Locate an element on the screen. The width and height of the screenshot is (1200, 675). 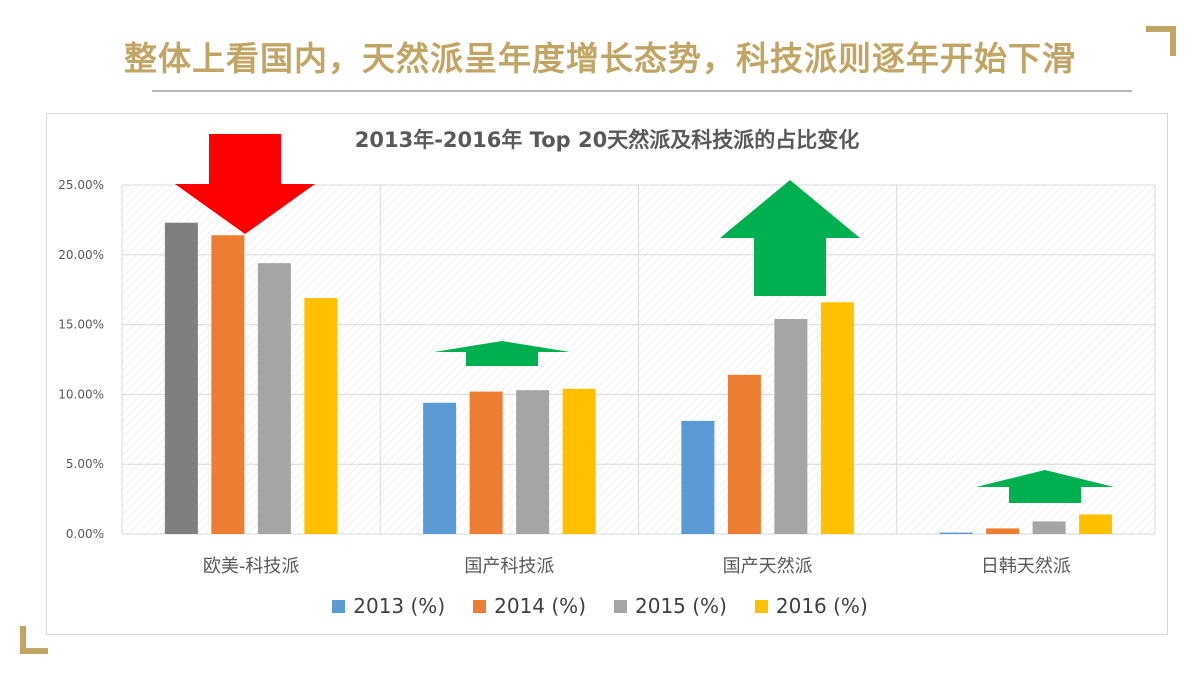
legend-label: 2014 (%) is located at coordinates (540, 606).